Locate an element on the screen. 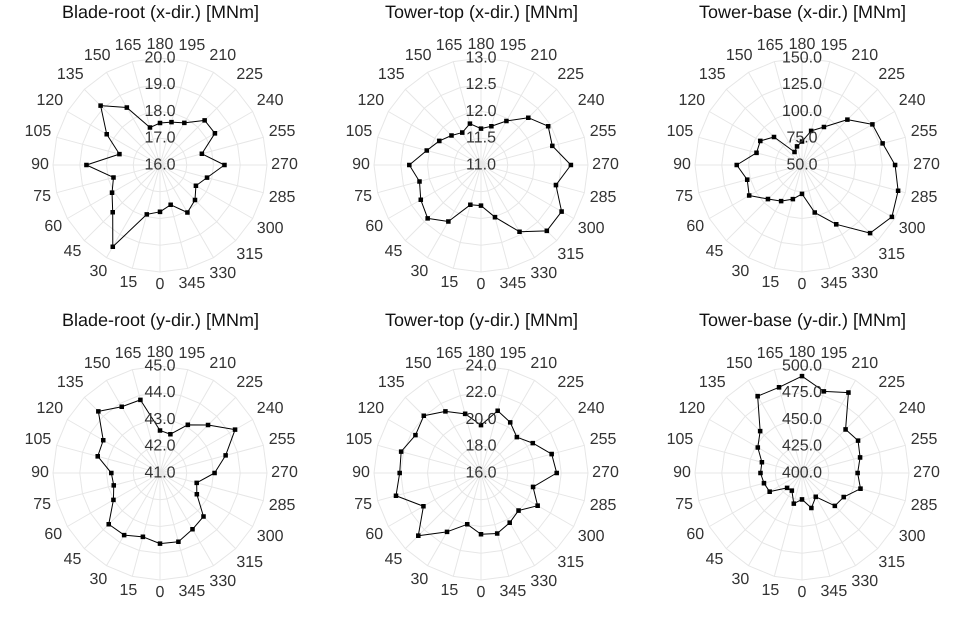  chart-title: Tower-base (y-dir.) [MNm] is located at coordinates (803, 320).